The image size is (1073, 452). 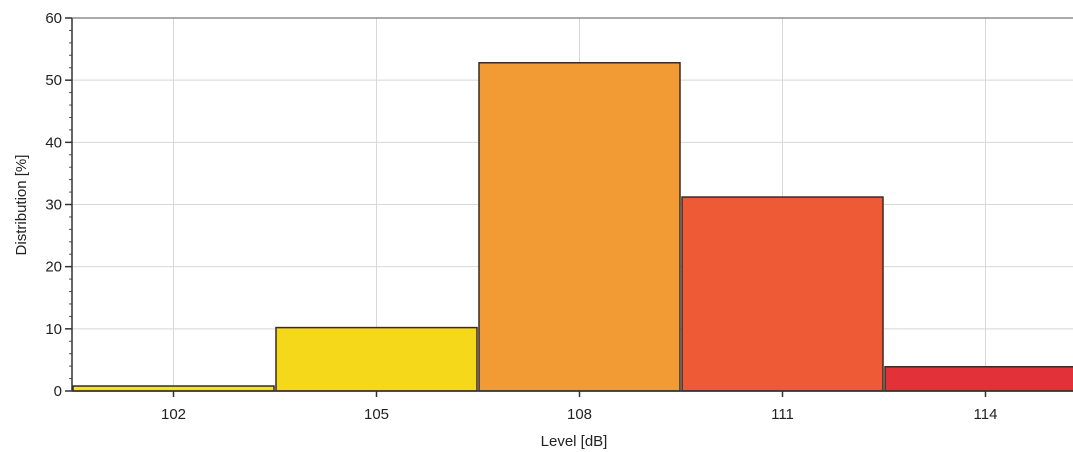 I want to click on x-tick-label: 108, so click(x=579, y=414).